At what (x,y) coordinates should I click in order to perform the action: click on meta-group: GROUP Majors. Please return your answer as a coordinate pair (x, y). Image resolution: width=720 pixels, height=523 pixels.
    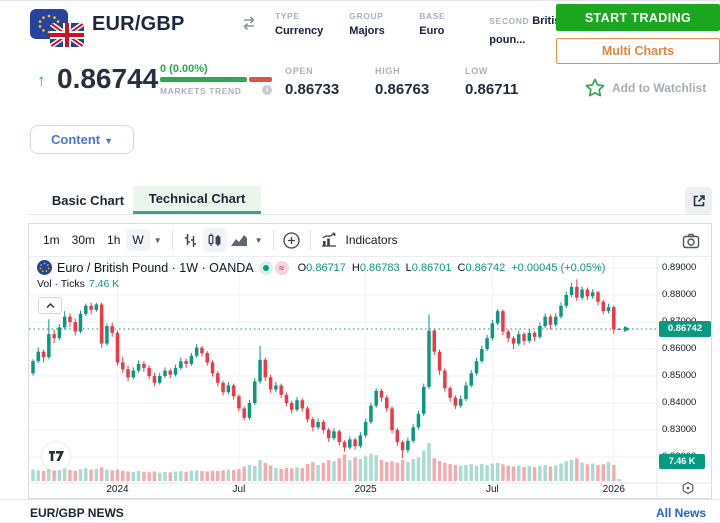
    Looking at the image, I should click on (367, 24).